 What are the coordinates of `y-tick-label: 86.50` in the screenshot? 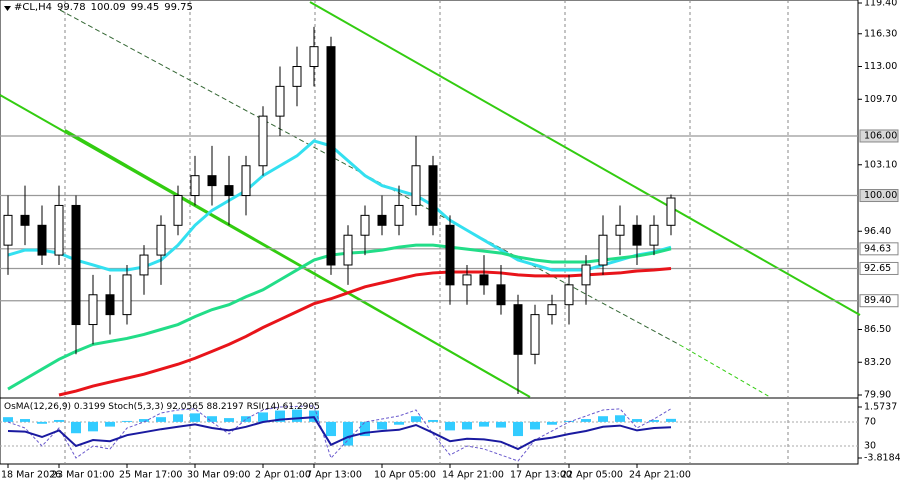 It's located at (877, 329).